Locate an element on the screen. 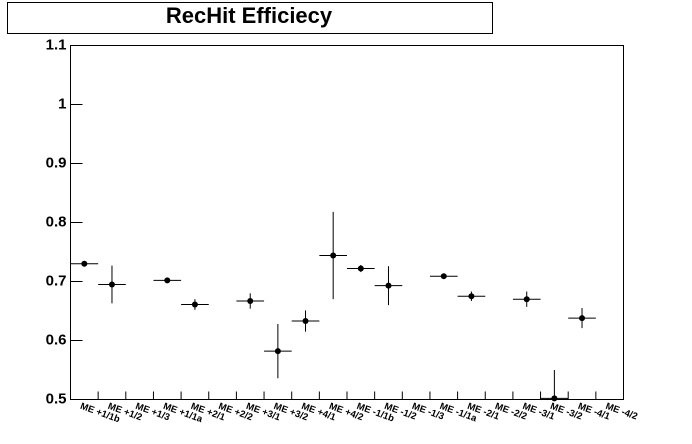  y-tick-label: 0.6 is located at coordinates (56, 339).